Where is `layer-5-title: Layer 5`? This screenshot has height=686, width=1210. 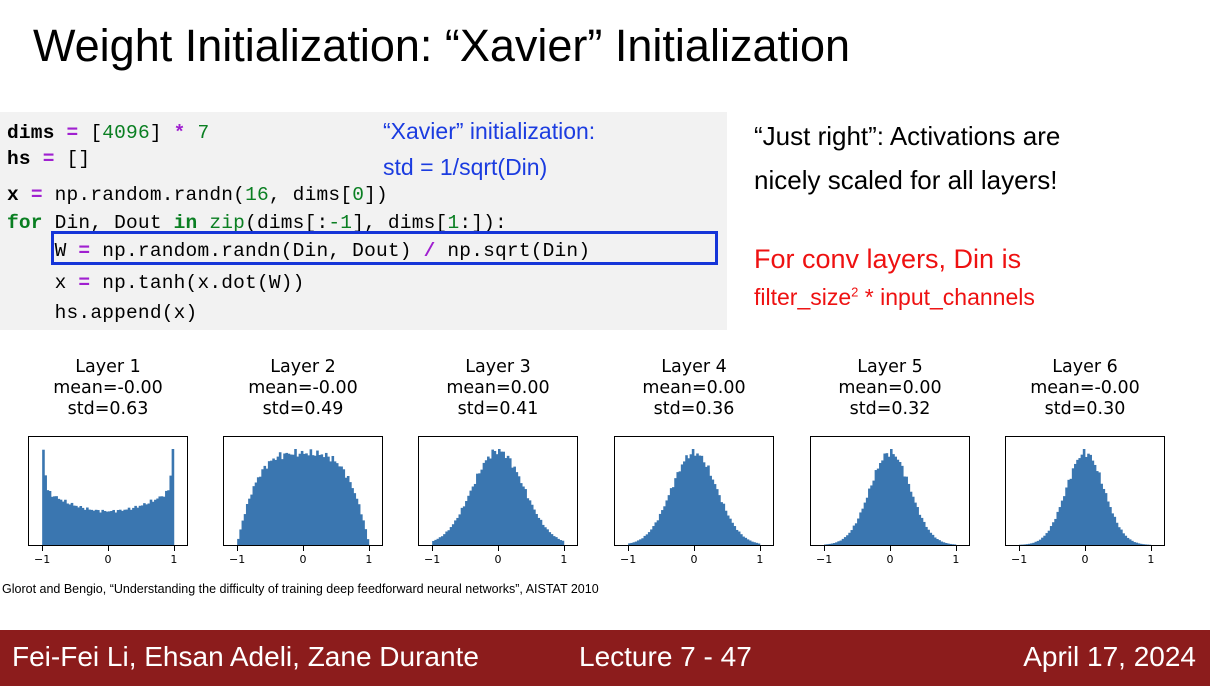
layer-5-title: Layer 5 is located at coordinates (890, 367).